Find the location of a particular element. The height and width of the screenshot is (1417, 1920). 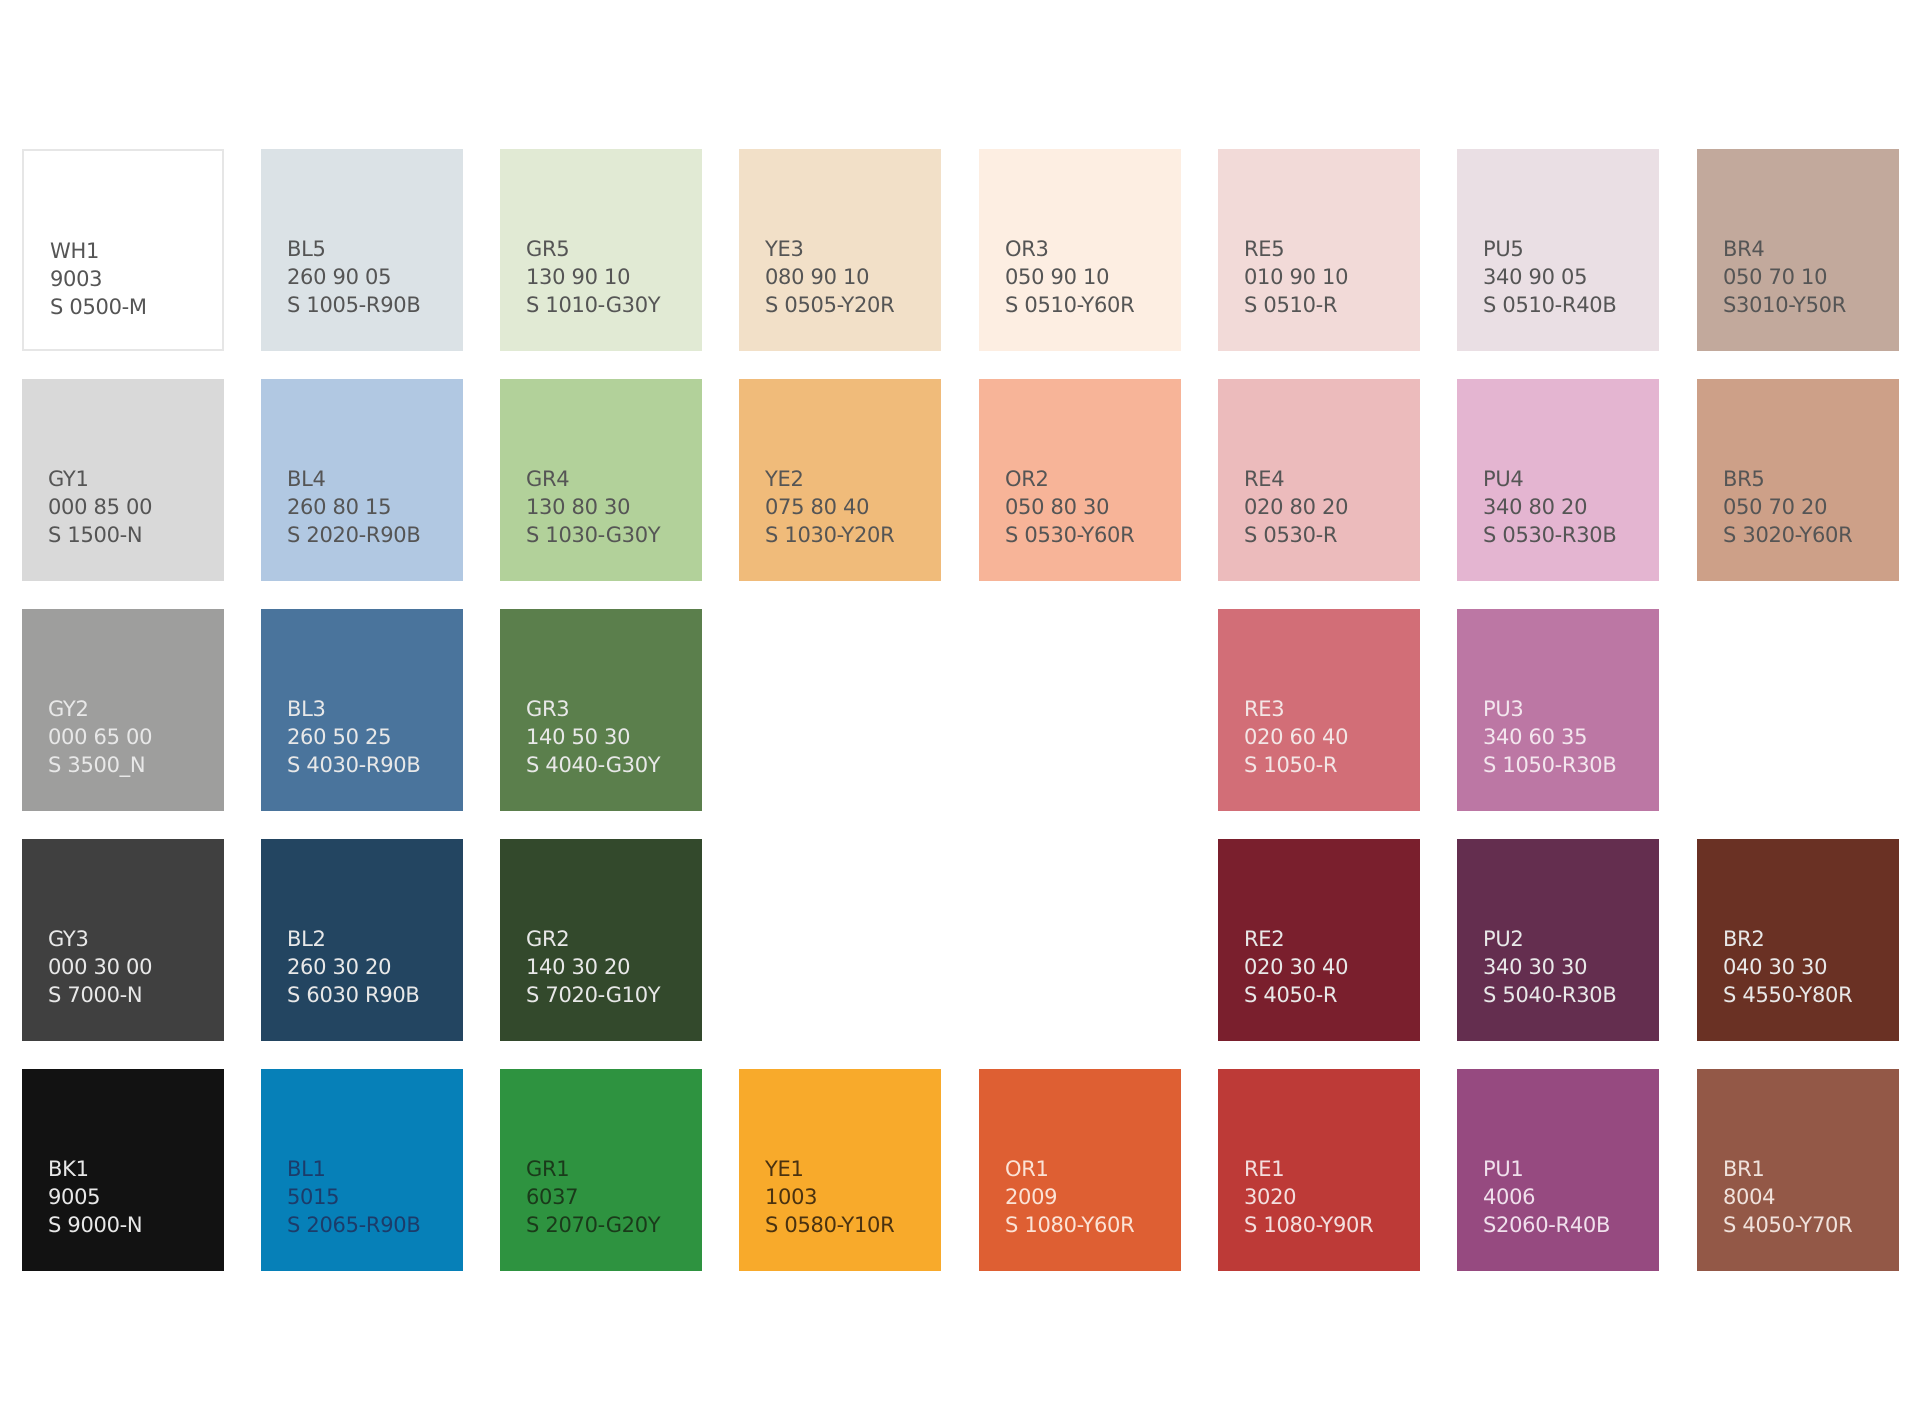

swatch-code: BL2 is located at coordinates (306, 939).